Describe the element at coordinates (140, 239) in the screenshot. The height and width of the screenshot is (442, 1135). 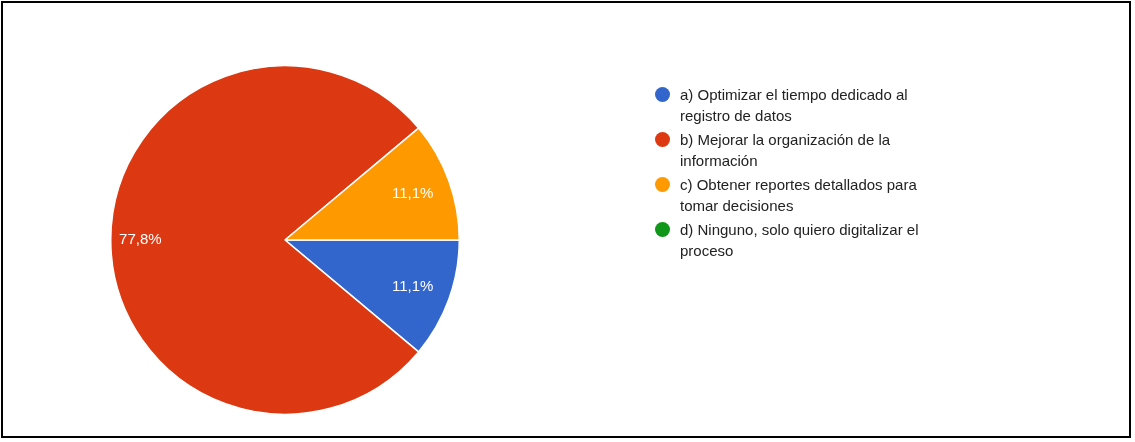
I see `data-label: 77,8%` at that location.